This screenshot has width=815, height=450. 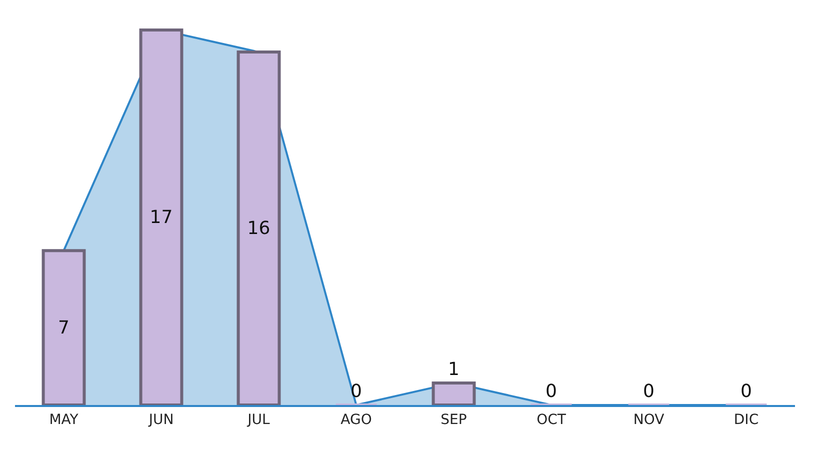 I want to click on x-tick-label: OCT, so click(x=551, y=420).